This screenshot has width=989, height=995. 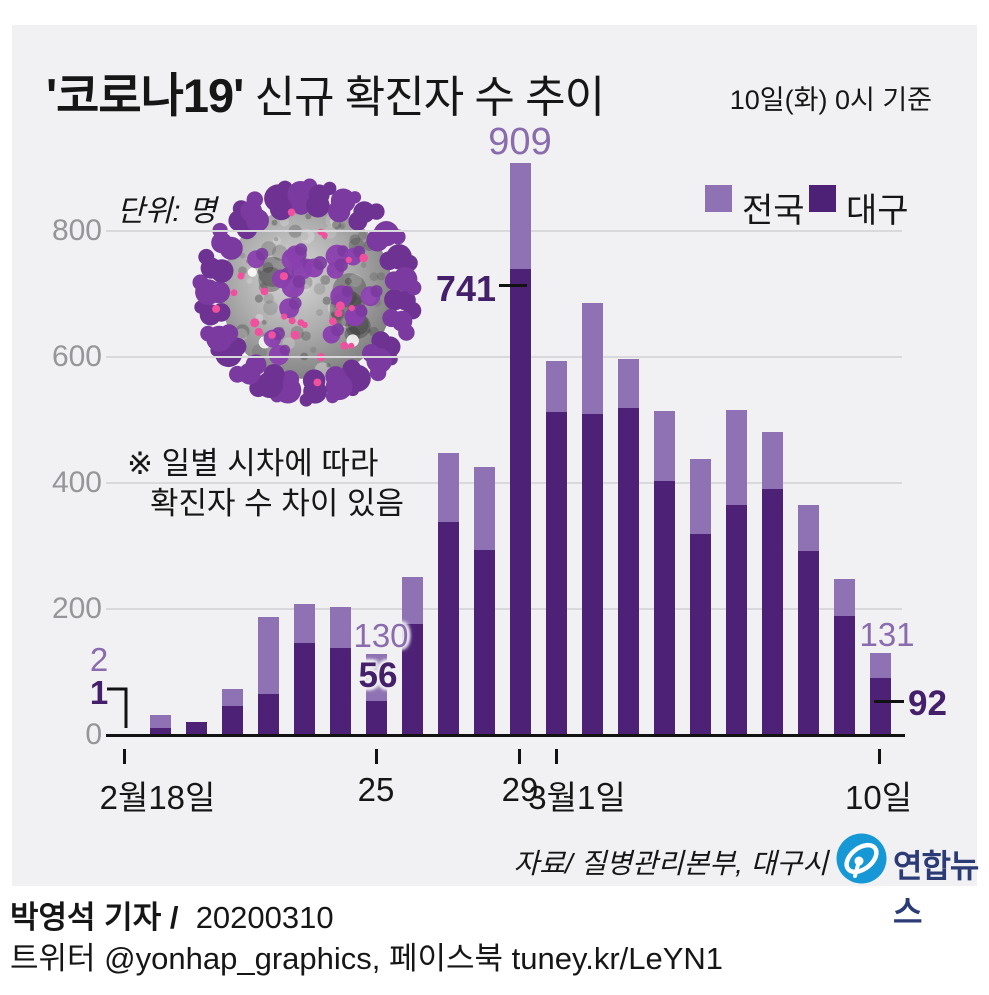 I want to click on bar-3/5, so click(x=700, y=597).